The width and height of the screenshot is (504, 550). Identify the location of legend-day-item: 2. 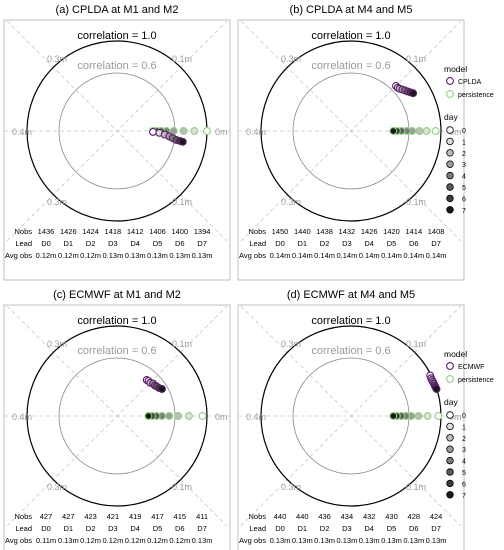
(464, 439).